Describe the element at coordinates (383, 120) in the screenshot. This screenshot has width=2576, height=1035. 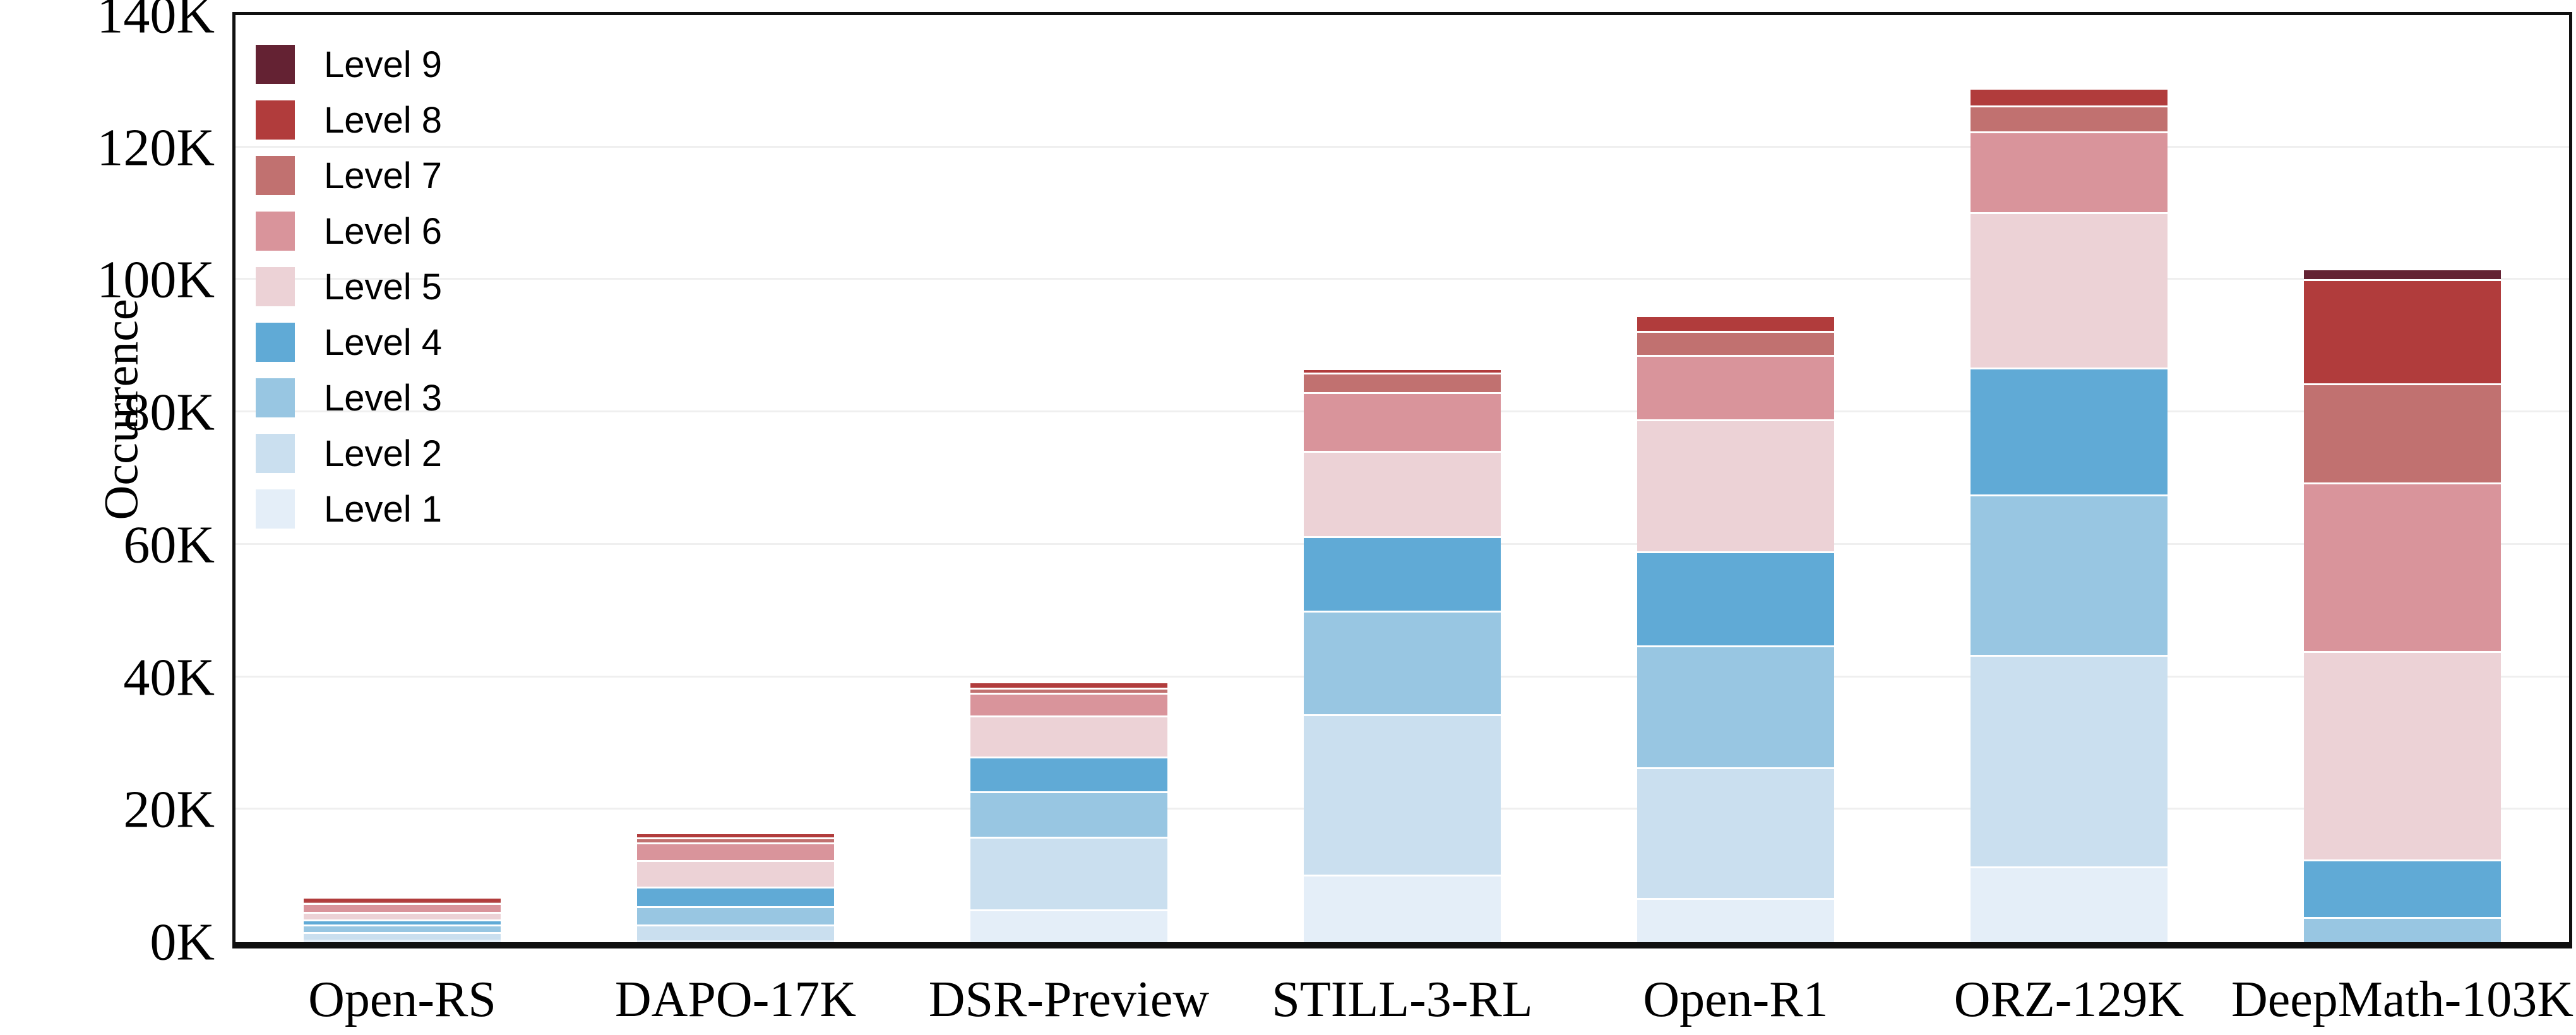
I see `legend-label: Level 8` at that location.